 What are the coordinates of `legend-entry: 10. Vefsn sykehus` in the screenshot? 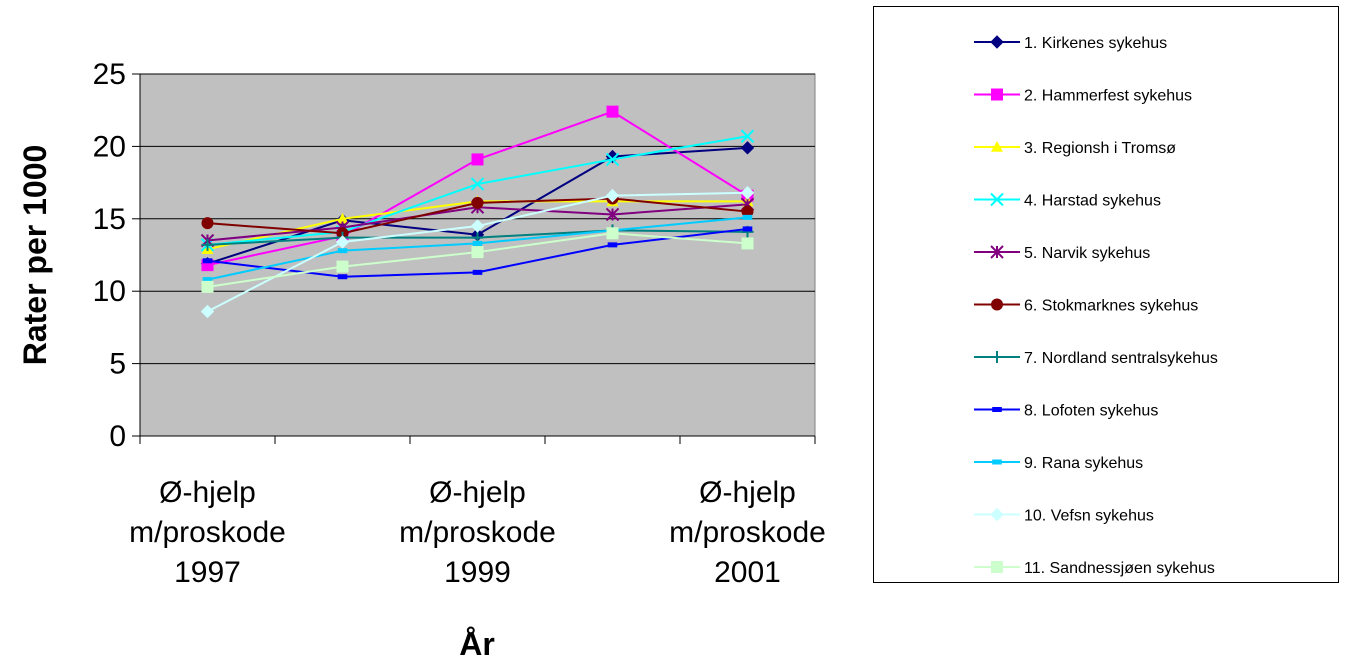 It's located at (1064, 516).